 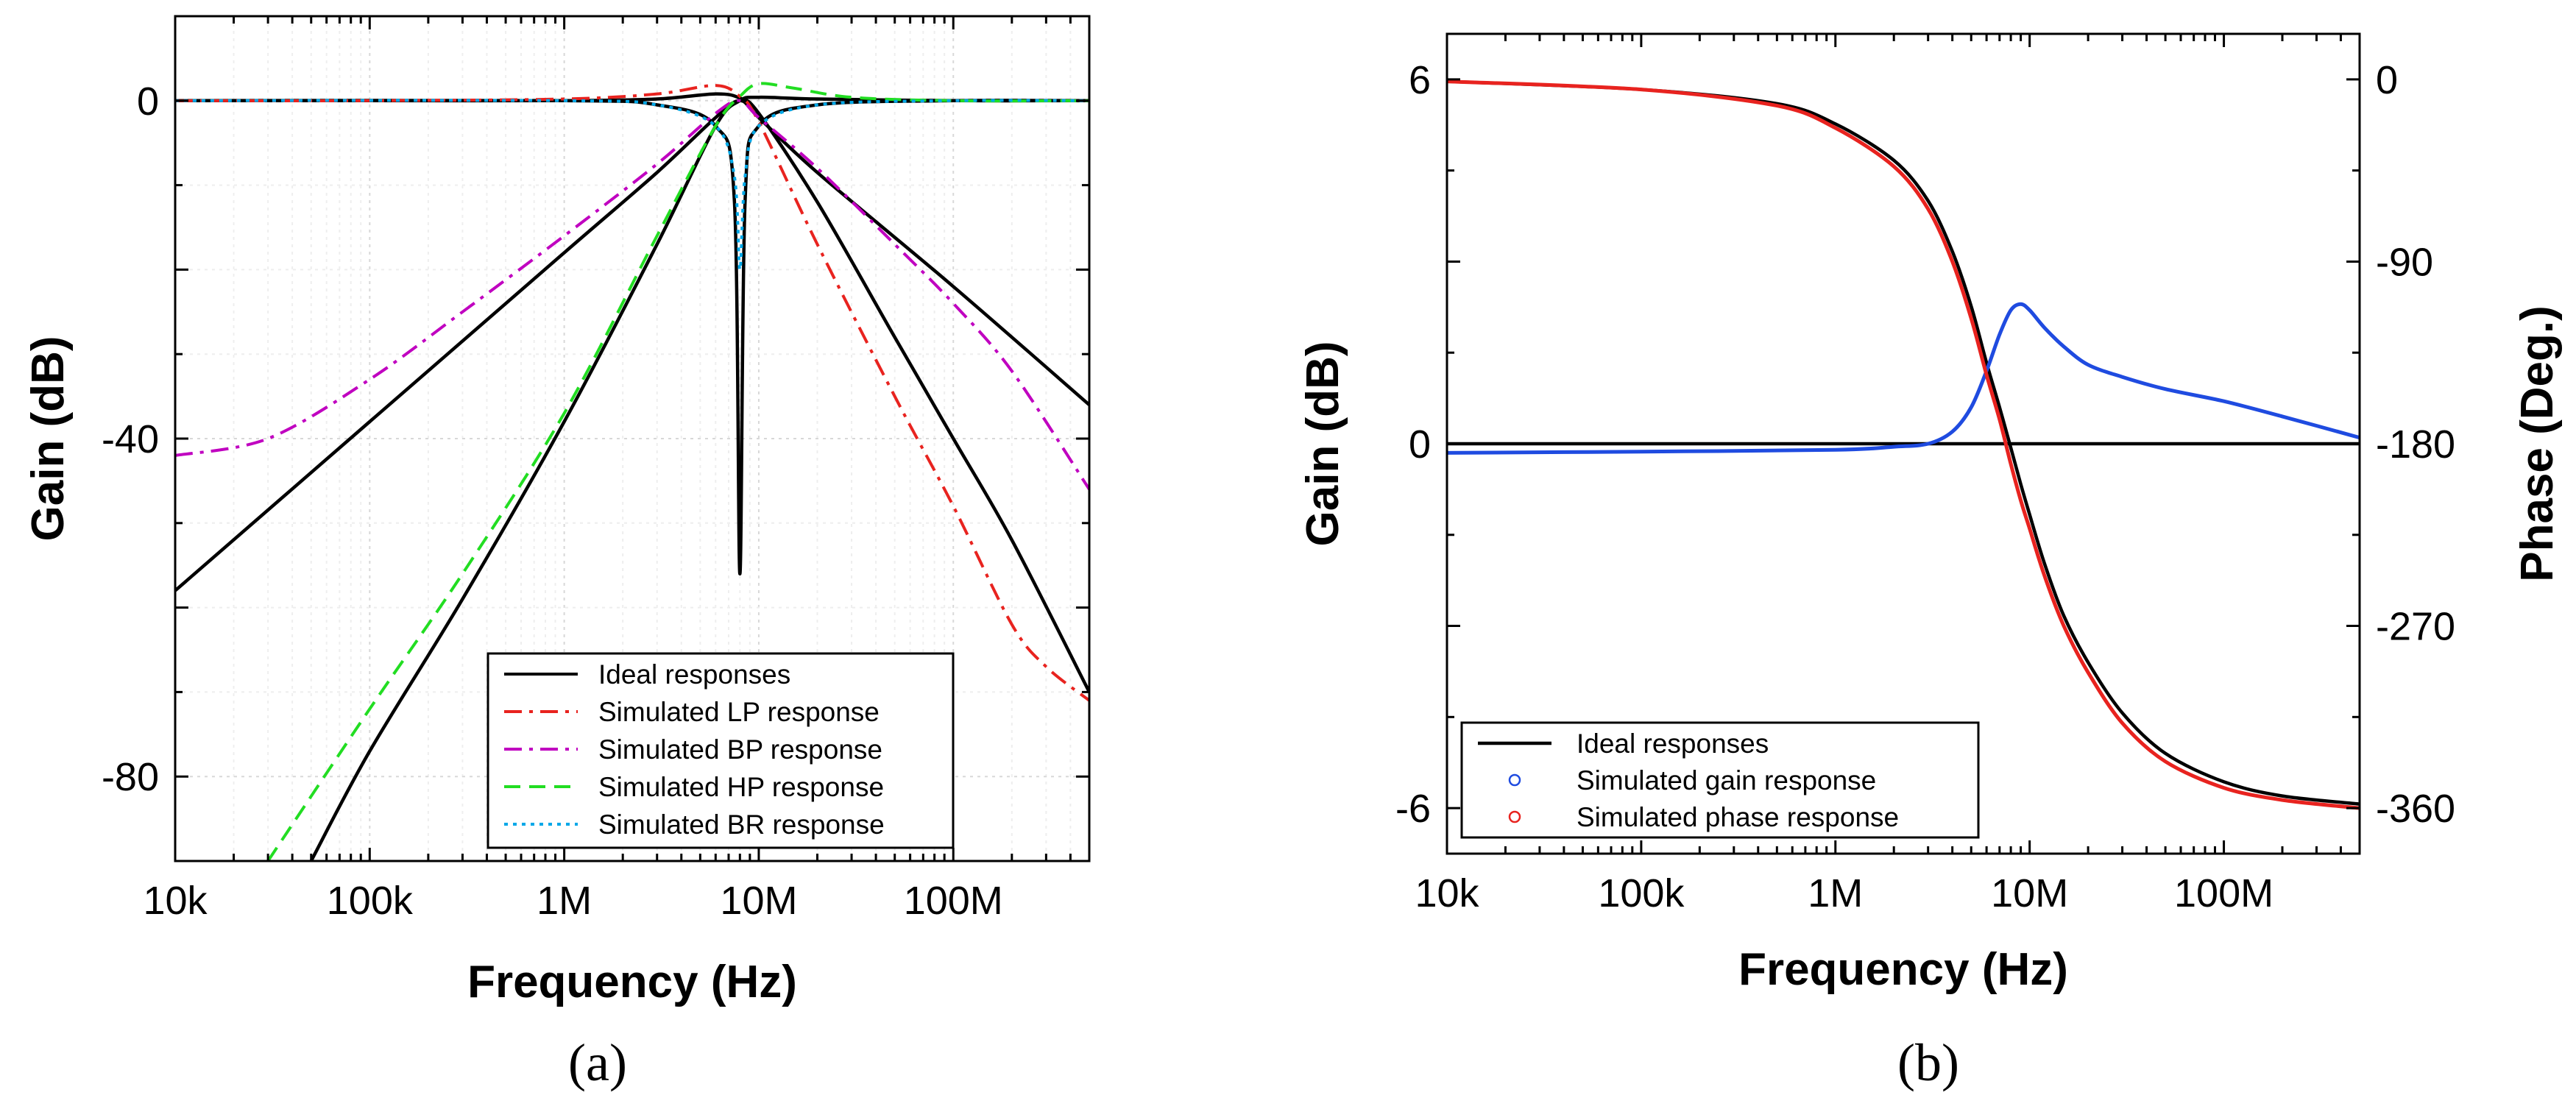 What do you see at coordinates (1323, 444) in the screenshot?
I see `panel-b-y-axis-label: Gain (dB)` at bounding box center [1323, 444].